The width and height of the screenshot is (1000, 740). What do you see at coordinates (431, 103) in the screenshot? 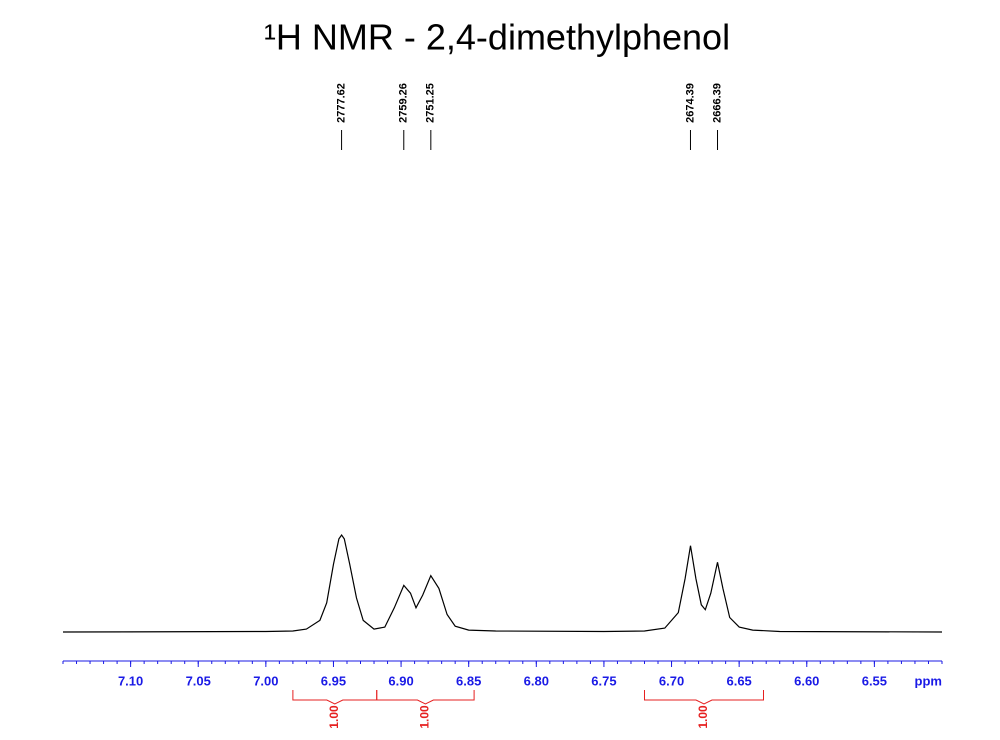
I see `peak-label: 2751.25` at bounding box center [431, 103].